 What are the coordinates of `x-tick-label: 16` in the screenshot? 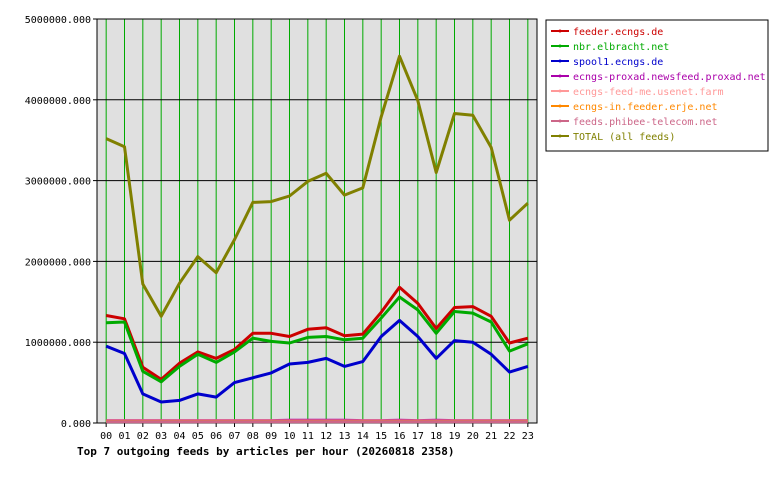 It's located at (399, 436).